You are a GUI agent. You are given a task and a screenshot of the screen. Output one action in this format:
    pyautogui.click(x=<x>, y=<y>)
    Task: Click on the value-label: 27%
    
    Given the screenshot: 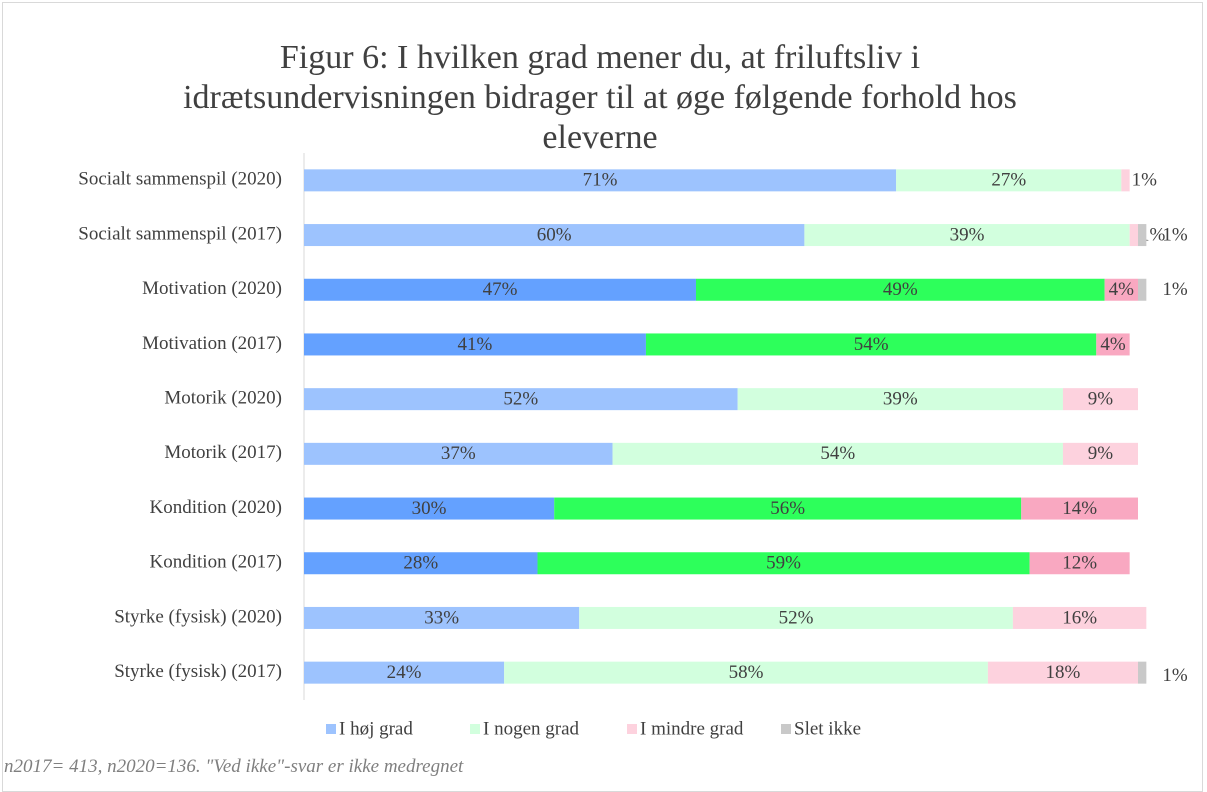 What is the action you would take?
    pyautogui.click(x=1008, y=180)
    